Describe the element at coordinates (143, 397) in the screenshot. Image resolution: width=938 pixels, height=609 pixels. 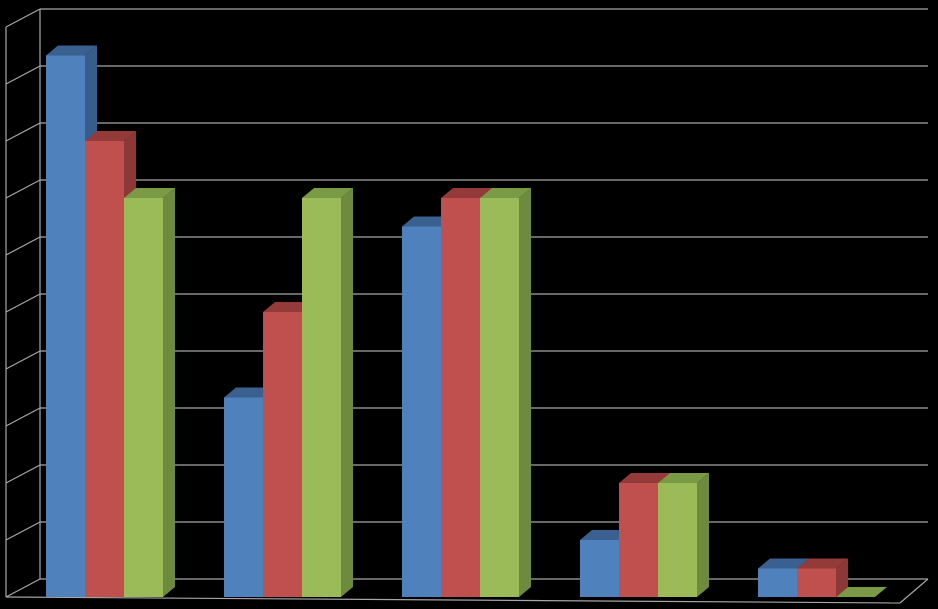
I see `bar-s3-g1` at that location.